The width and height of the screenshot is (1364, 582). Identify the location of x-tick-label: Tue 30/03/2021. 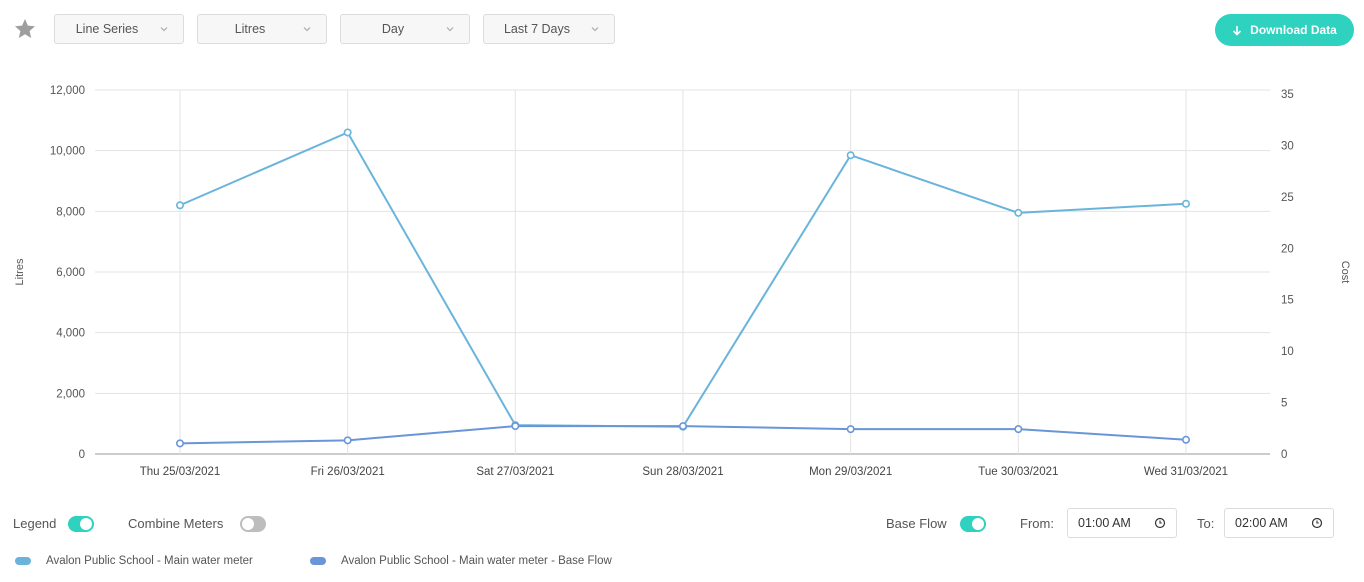
(1018, 472).